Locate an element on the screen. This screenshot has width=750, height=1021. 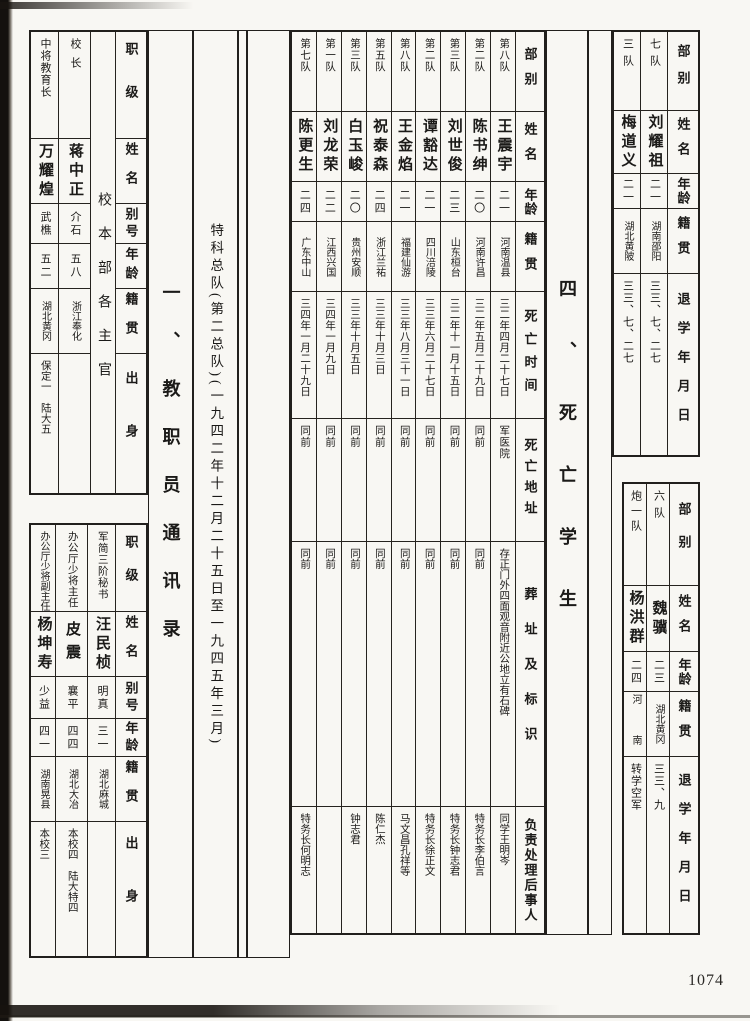
header-cell-death-place: 死亡地址 is located at coordinates (530, 480).